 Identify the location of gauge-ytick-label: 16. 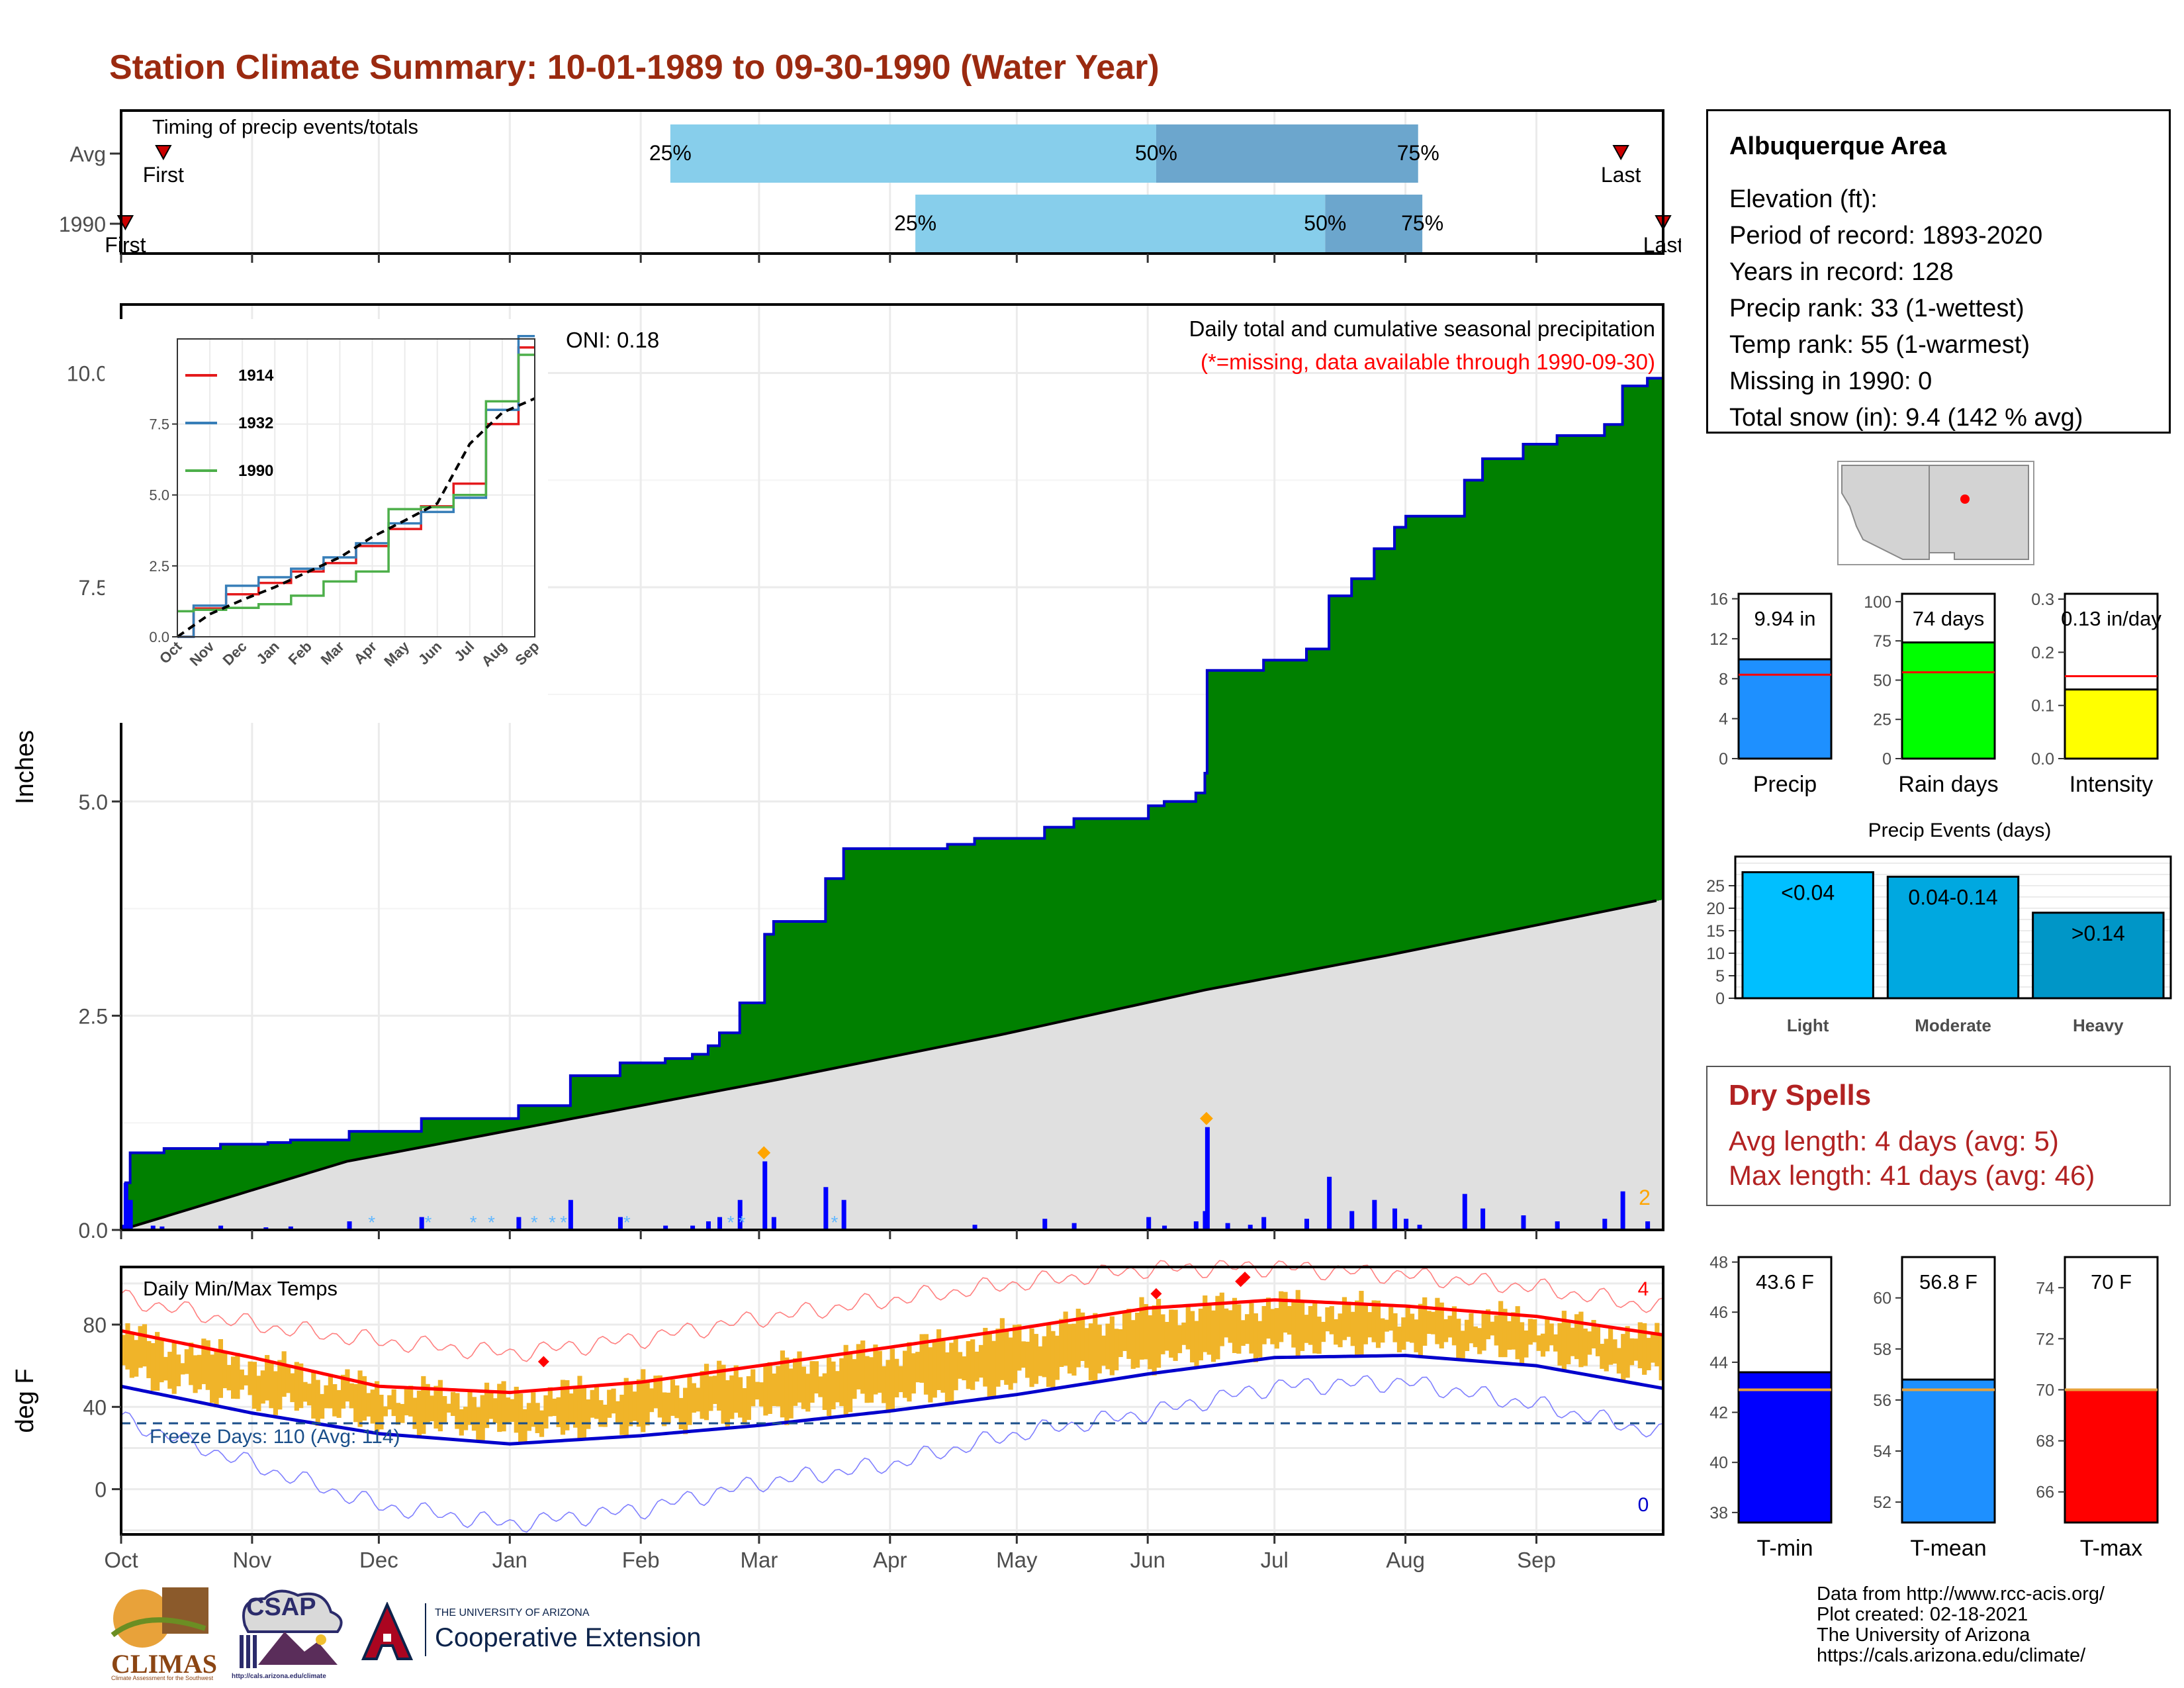
(1718, 599).